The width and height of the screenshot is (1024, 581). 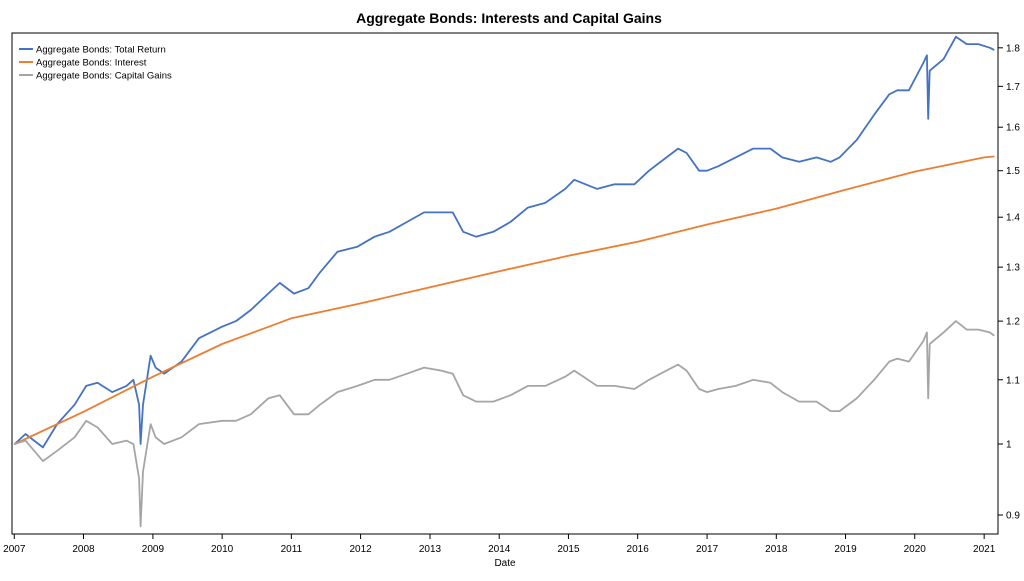 What do you see at coordinates (845, 549) in the screenshot?
I see `x-tick-label-12: 2019` at bounding box center [845, 549].